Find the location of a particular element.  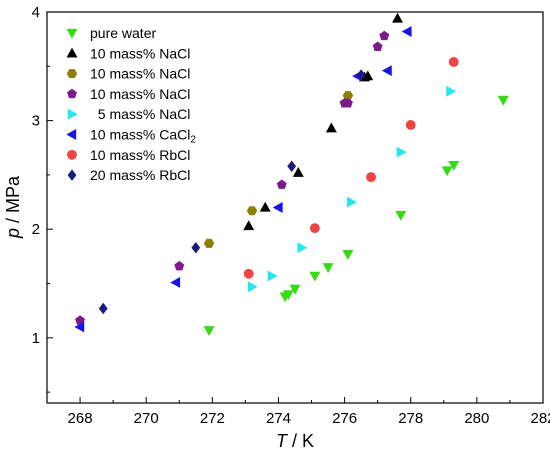

legend-label-text: 10 mass% CaCl is located at coordinates (140, 135).